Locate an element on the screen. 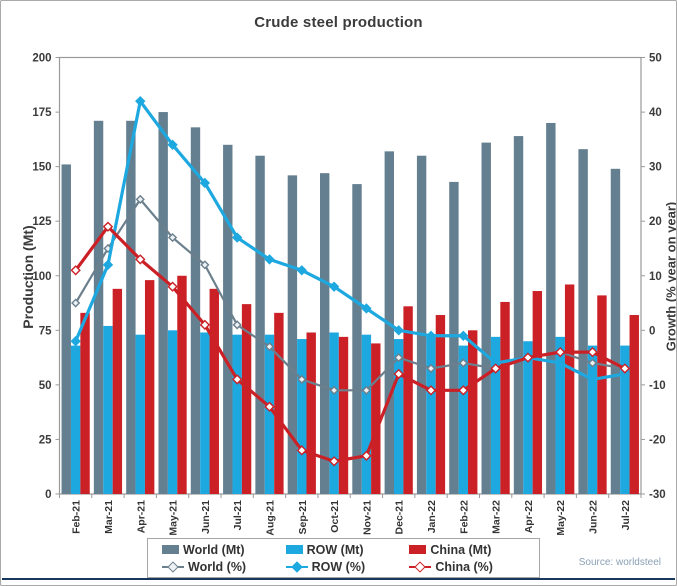 The image size is (677, 586). legend-label: ROW (Mt) is located at coordinates (335, 549).